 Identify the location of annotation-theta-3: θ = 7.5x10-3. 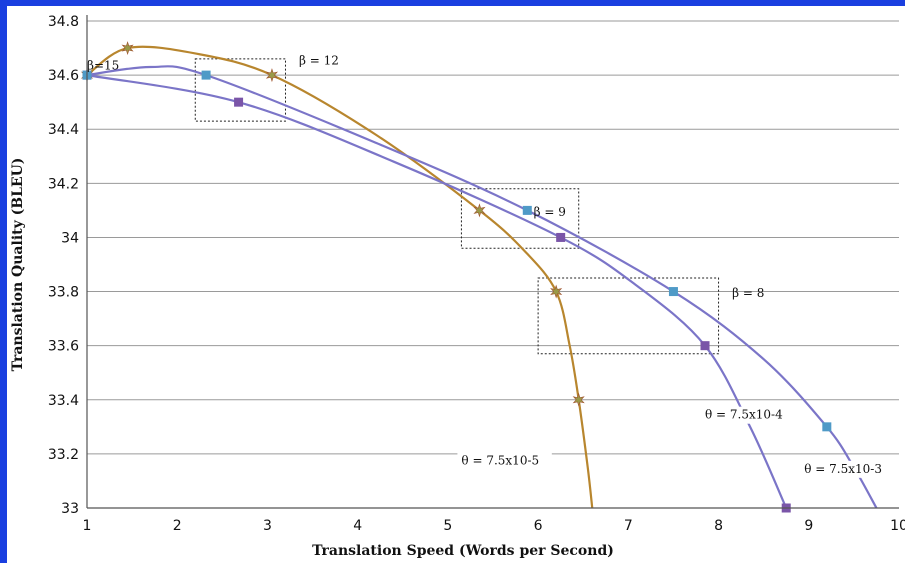
(843, 469).